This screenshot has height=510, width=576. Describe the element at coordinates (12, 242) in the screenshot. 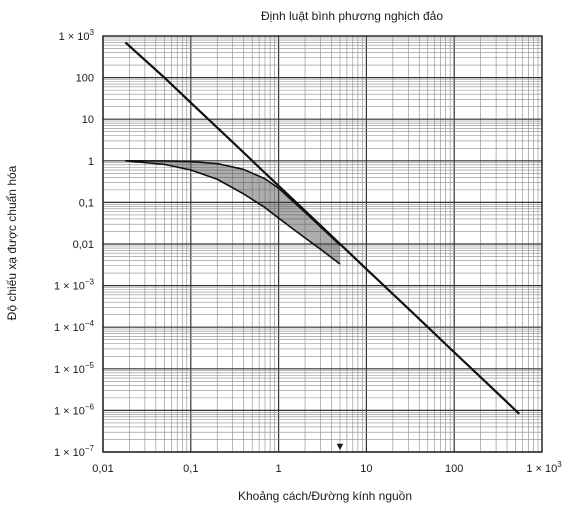

I see `y-axis-label: Độ chiếu xạ được chuẩn hóa` at that location.